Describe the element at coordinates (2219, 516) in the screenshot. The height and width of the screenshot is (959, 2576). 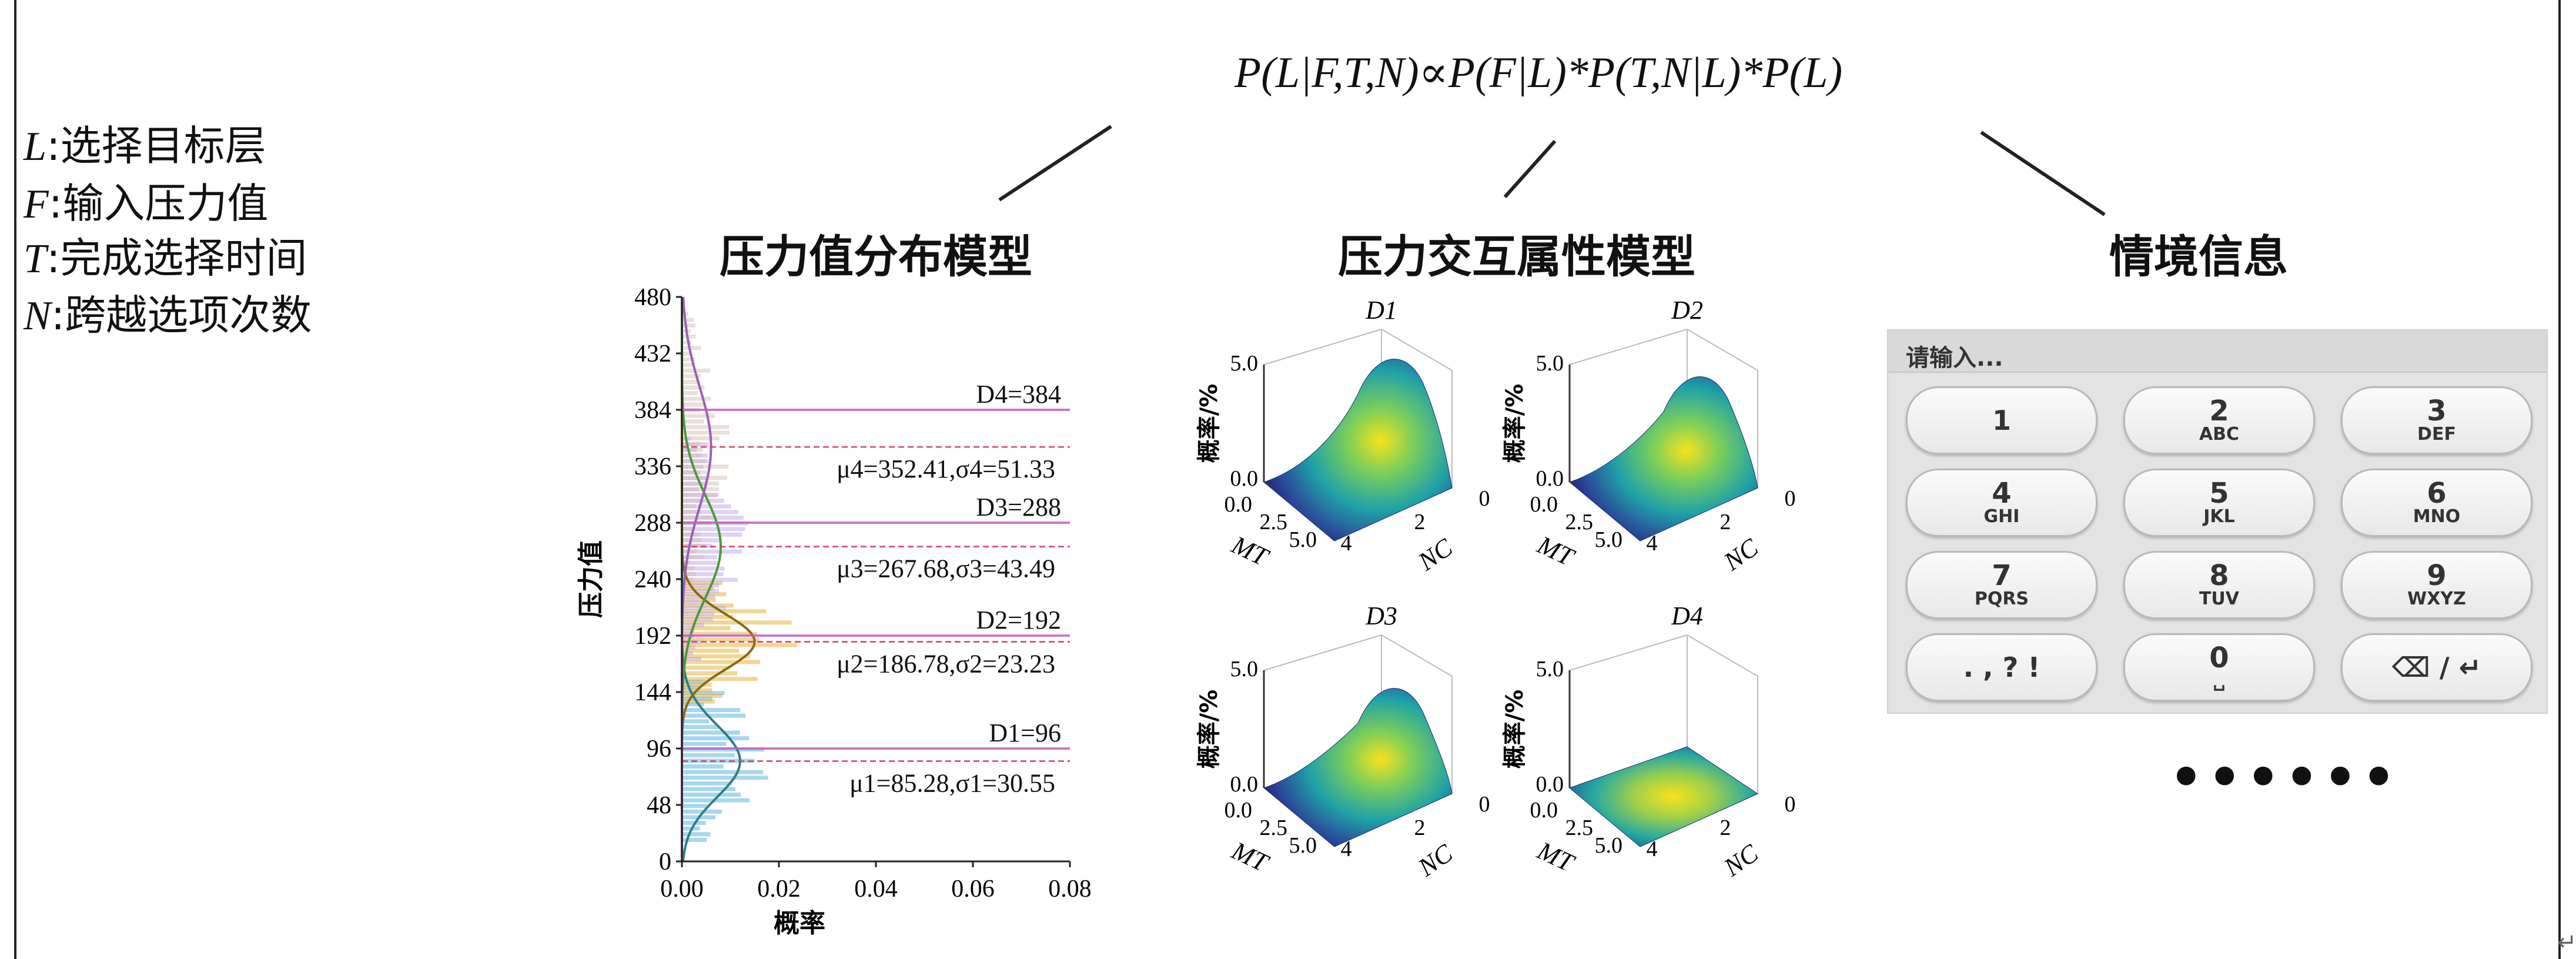
I see `key-letters: JKL` at that location.